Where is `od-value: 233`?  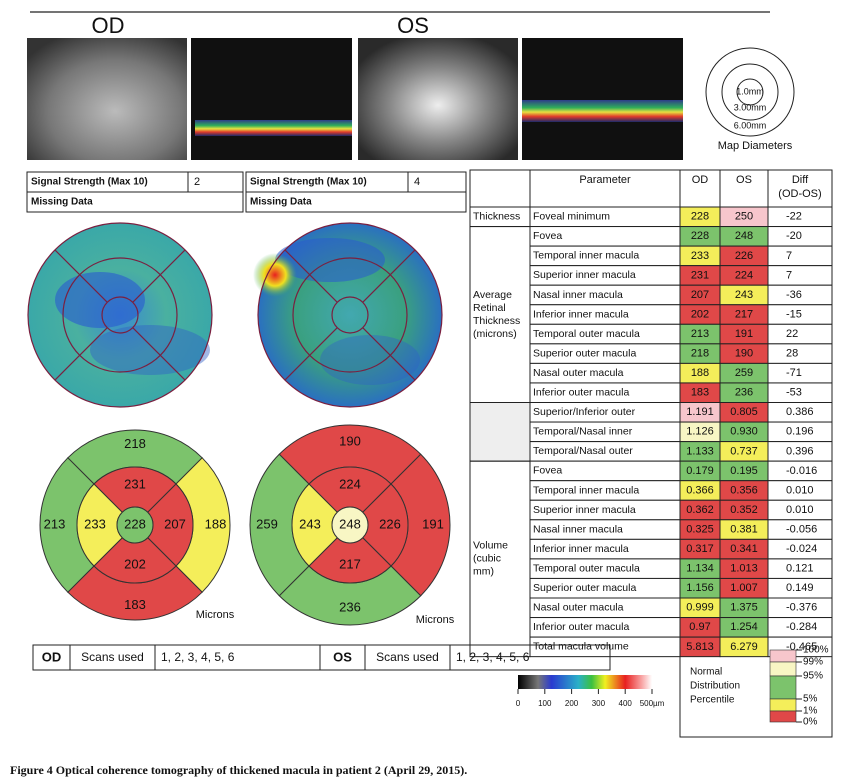
od-value: 233 is located at coordinates (700, 256).